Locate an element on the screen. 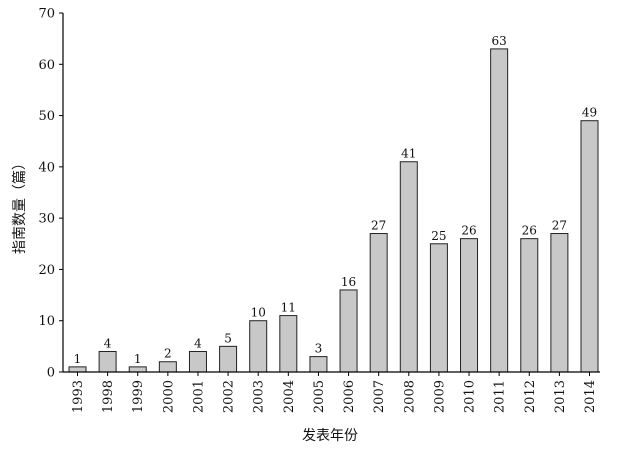 The height and width of the screenshot is (449, 630). x-tick-label: 1999 is located at coordinates (138, 396).